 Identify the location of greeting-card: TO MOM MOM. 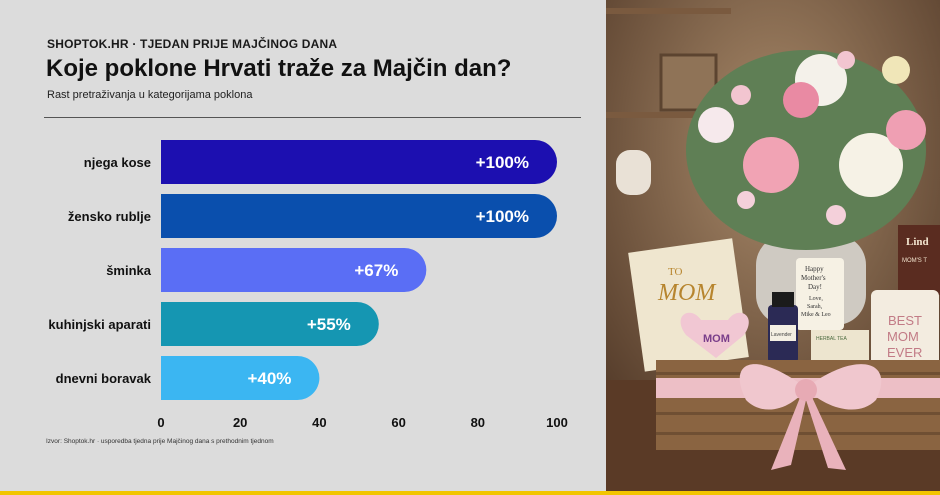
(688, 305).